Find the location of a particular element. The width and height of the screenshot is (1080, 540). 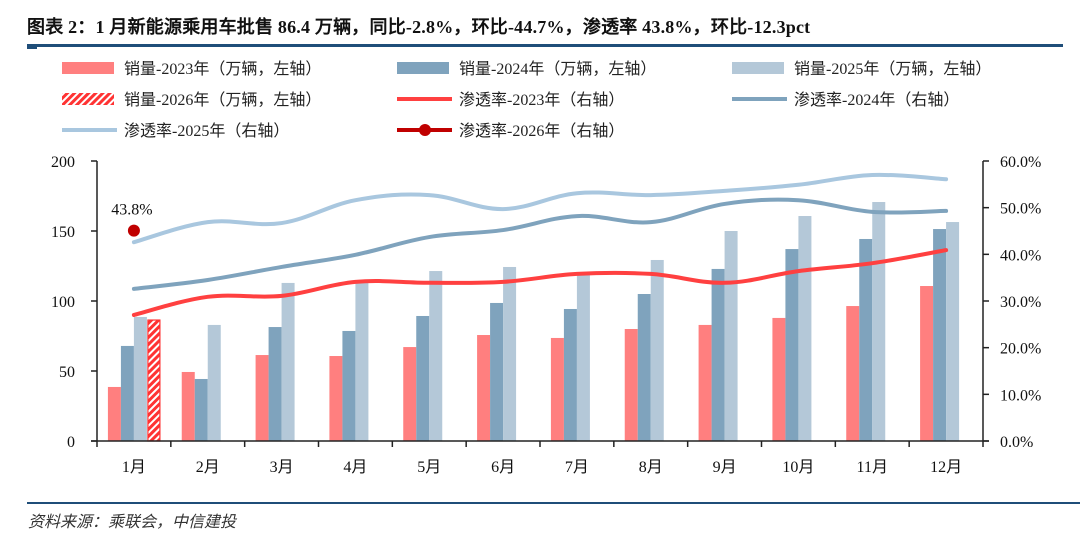

y-left-tick-label: 200 is located at coordinates (63, 162).